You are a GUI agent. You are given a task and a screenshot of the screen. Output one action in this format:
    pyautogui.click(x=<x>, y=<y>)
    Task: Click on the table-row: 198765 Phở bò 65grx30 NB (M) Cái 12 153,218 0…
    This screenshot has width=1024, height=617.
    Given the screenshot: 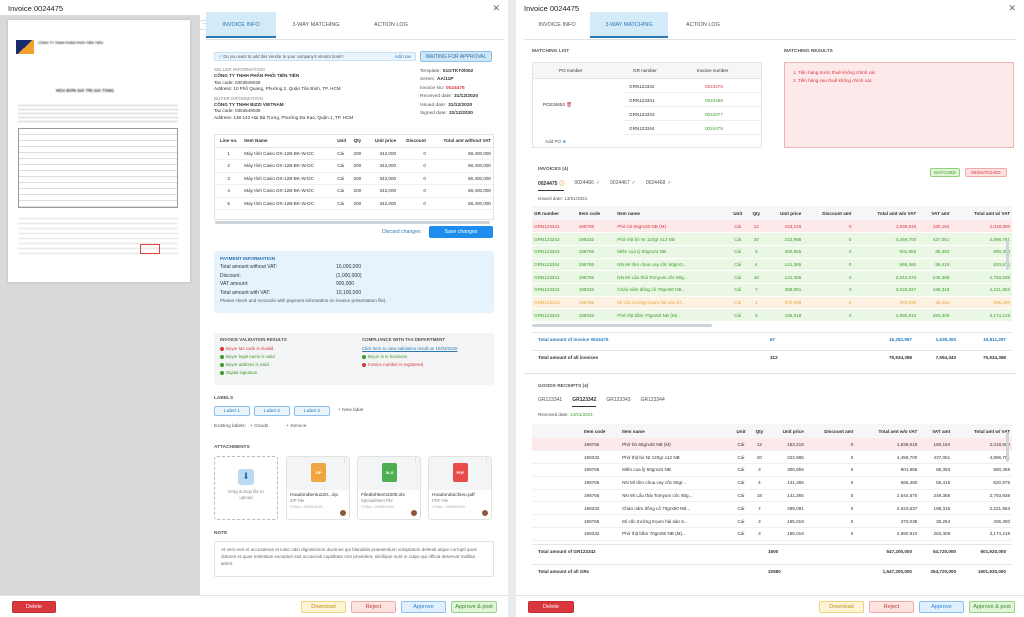 What is the action you would take?
    pyautogui.click(x=772, y=444)
    